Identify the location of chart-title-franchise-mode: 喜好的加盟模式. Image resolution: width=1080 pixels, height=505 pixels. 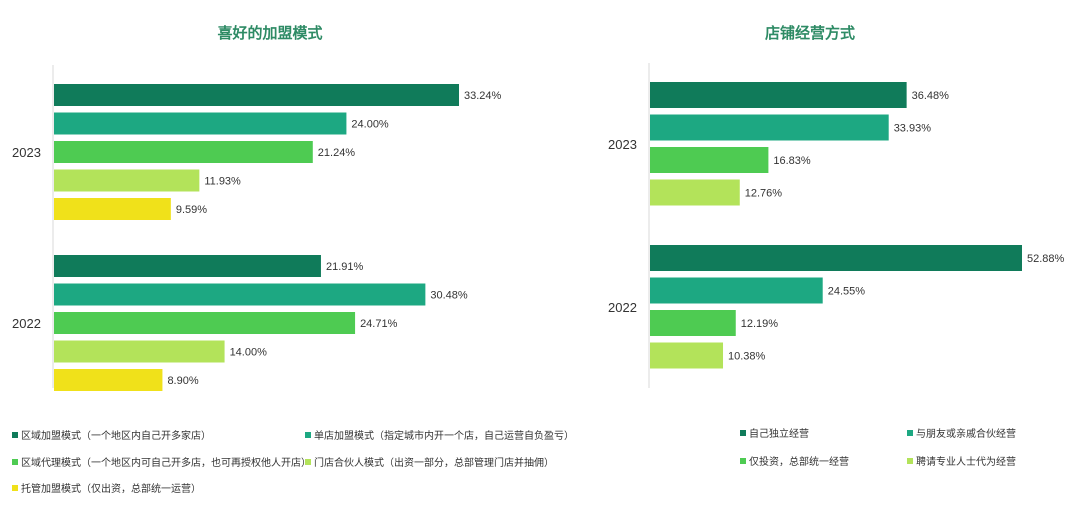
(270, 33).